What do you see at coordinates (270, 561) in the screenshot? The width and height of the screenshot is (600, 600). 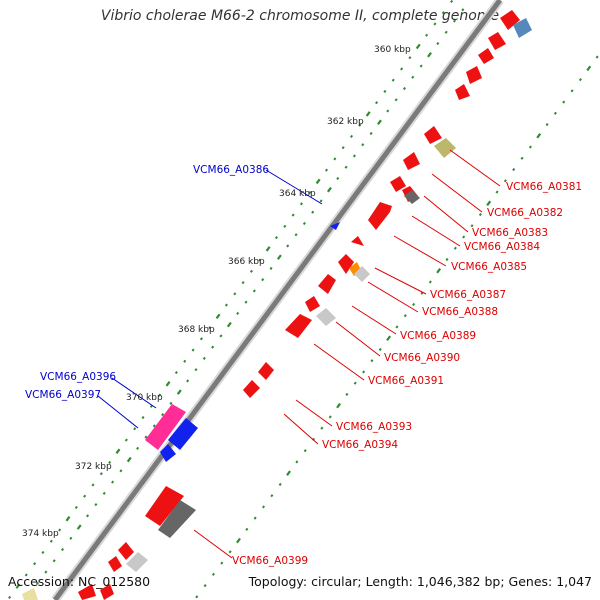 I see `gene-label: VCM66_A0399` at bounding box center [270, 561].